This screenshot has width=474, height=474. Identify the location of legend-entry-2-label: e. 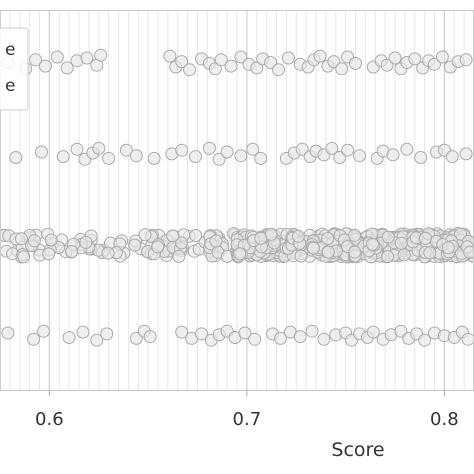
(10, 86).